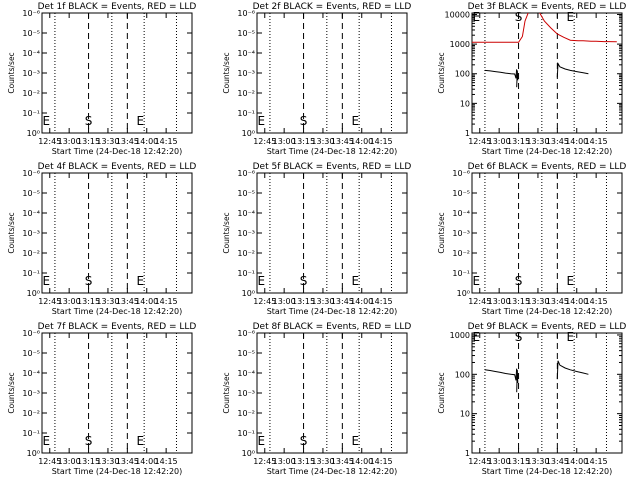 The height and width of the screenshot is (480, 640). Describe the element at coordinates (462, 374) in the screenshot. I see `y-tick-label: 100` at that location.